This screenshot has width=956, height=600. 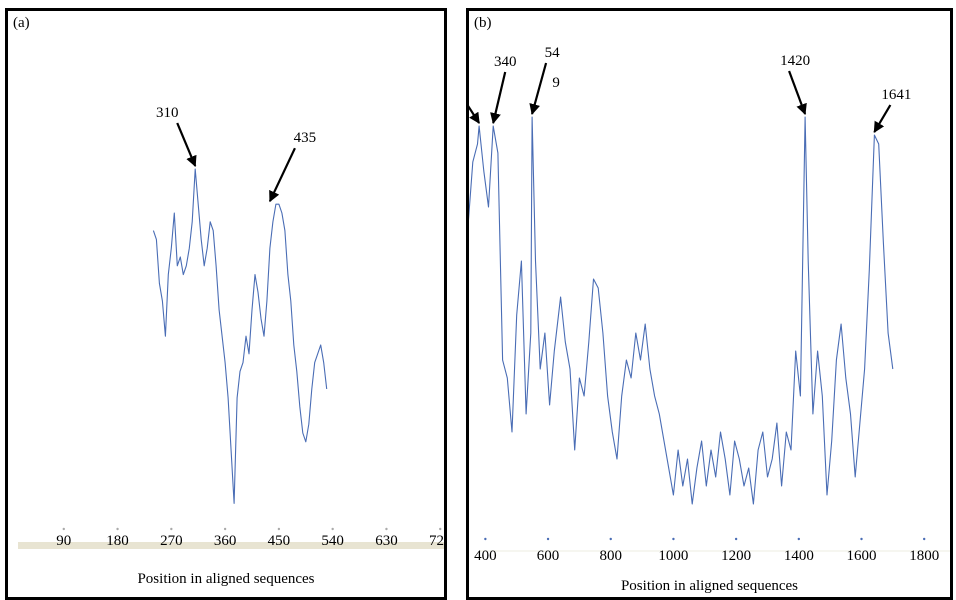 What do you see at coordinates (553, 53) in the screenshot?
I see `annotation-label: 54` at bounding box center [553, 53].